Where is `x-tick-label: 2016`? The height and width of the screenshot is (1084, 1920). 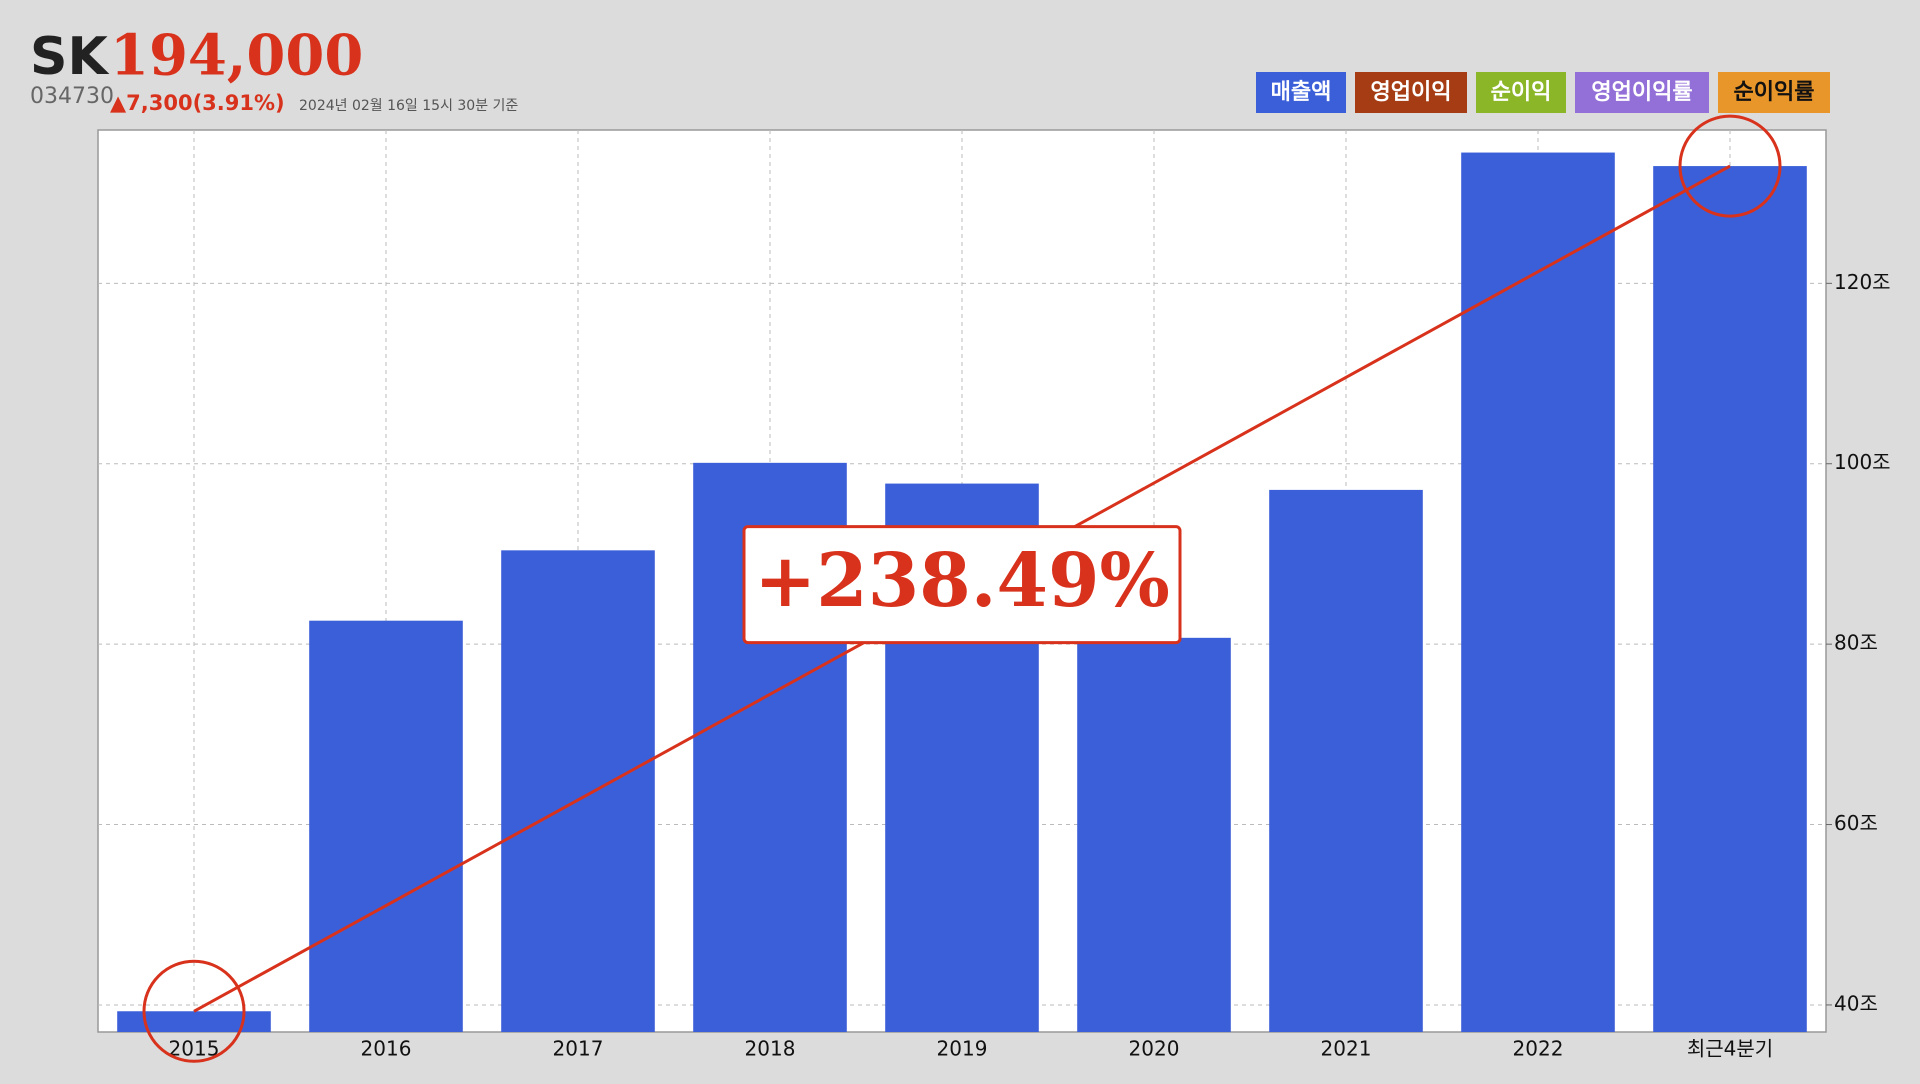
x-tick-label: 2016 is located at coordinates (386, 1049).